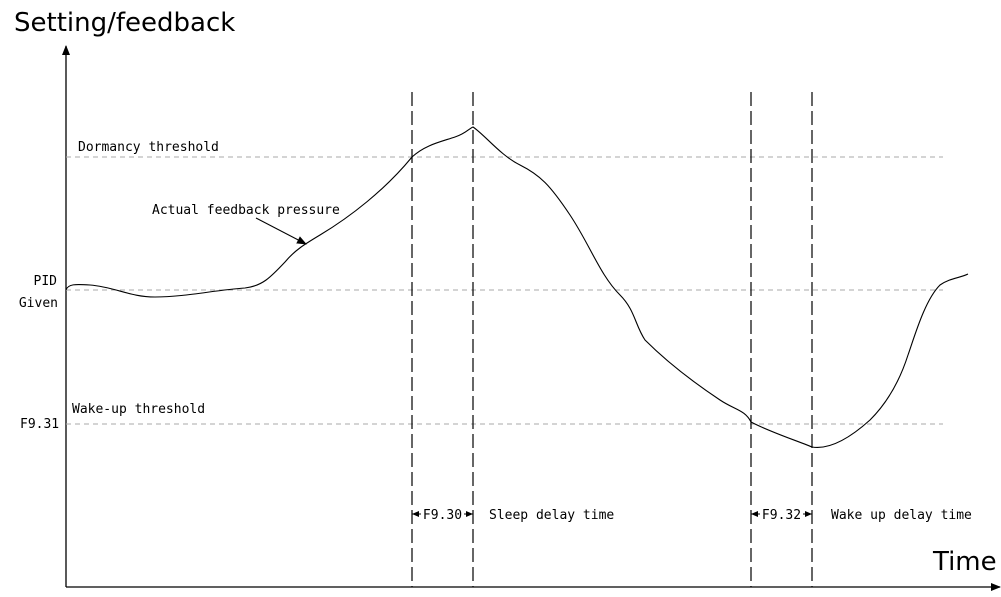 The width and height of the screenshot is (1001, 597). I want to click on dormancy-threshold-label: Dormancy threshold, so click(148, 147).